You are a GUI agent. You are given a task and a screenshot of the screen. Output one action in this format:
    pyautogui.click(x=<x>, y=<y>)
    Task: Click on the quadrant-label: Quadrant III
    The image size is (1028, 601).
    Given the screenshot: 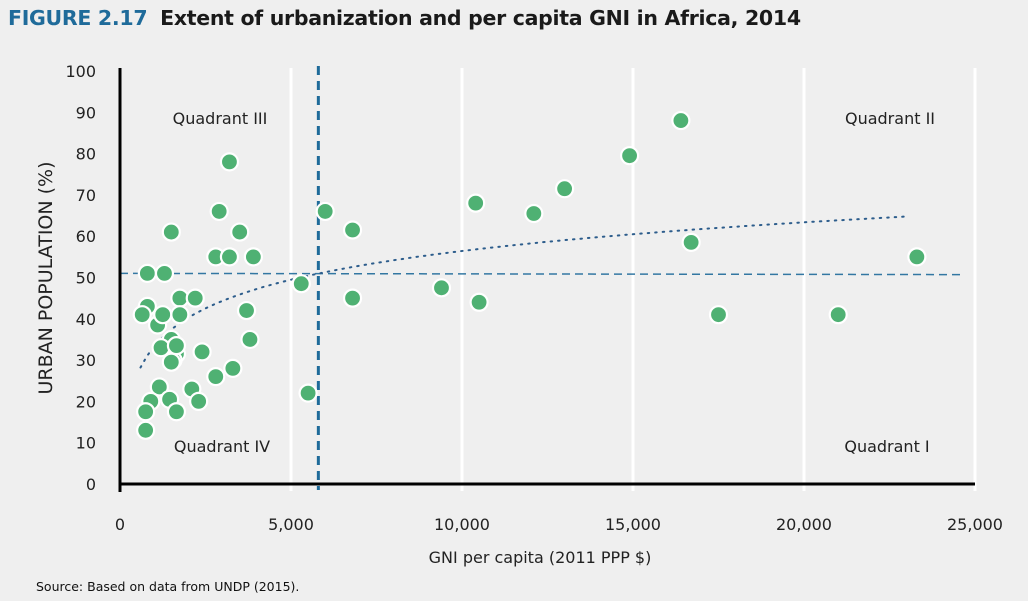 What is the action you would take?
    pyautogui.click(x=220, y=118)
    